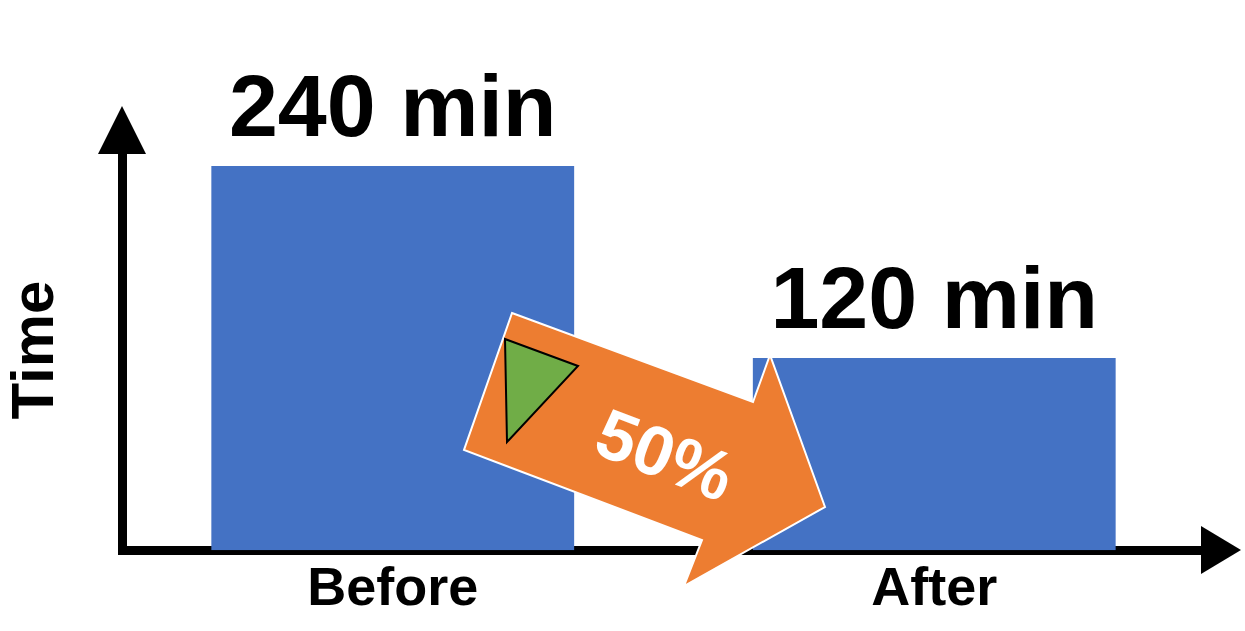  What do you see at coordinates (665, 455) in the screenshot?
I see `annotation: 50%` at bounding box center [665, 455].